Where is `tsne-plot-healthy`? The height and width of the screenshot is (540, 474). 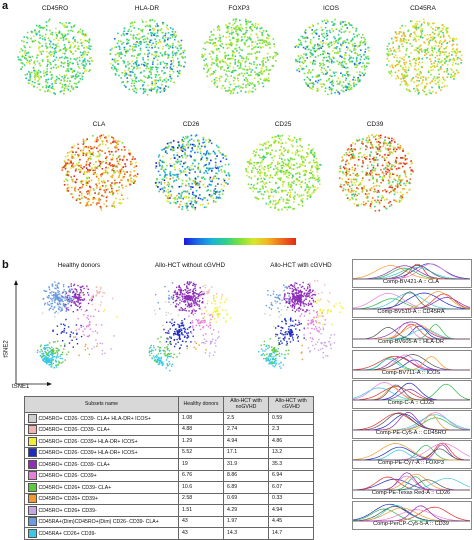
tsne-plot-healthy is located at coordinates (79, 324).